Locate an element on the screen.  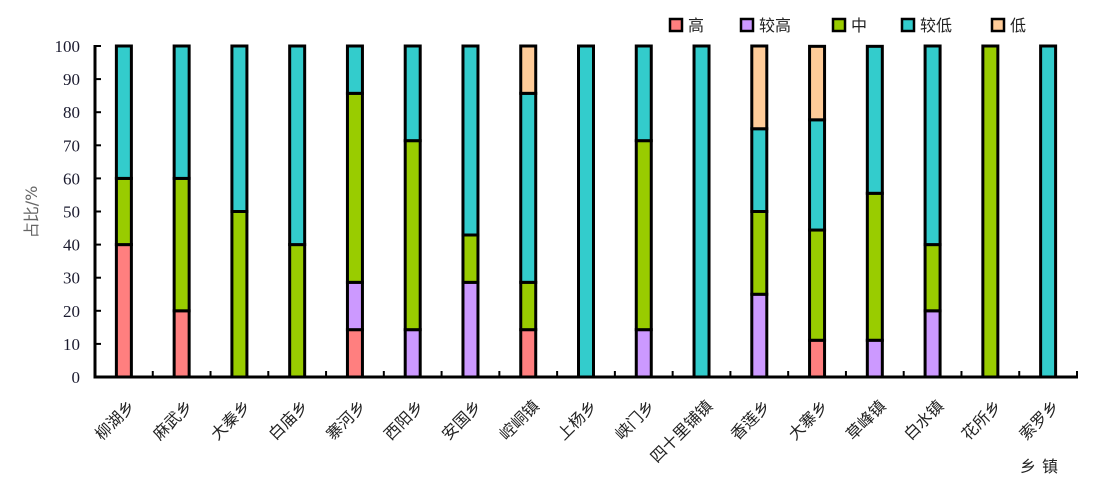
x-tick-label: 大秦乡 is located at coordinates (230, 419).